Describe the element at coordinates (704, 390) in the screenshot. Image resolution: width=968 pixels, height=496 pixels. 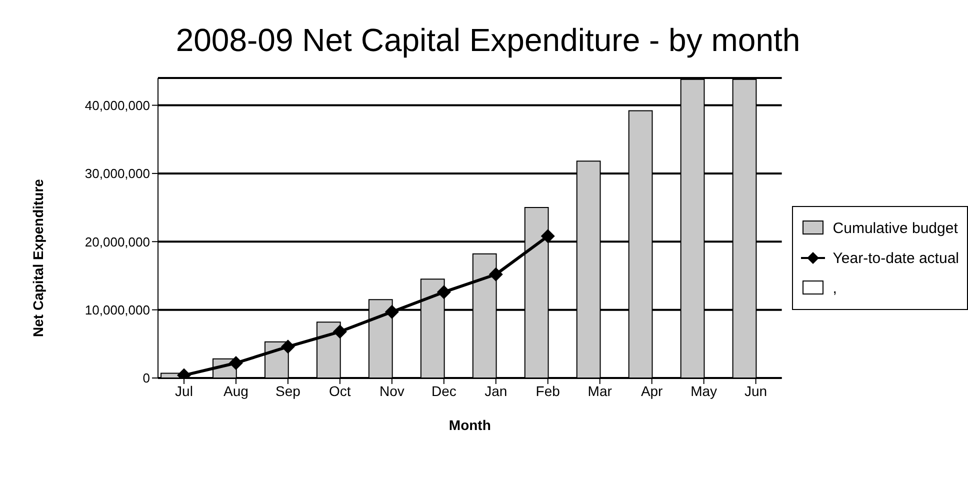
I see `x-tick-label: May` at that location.